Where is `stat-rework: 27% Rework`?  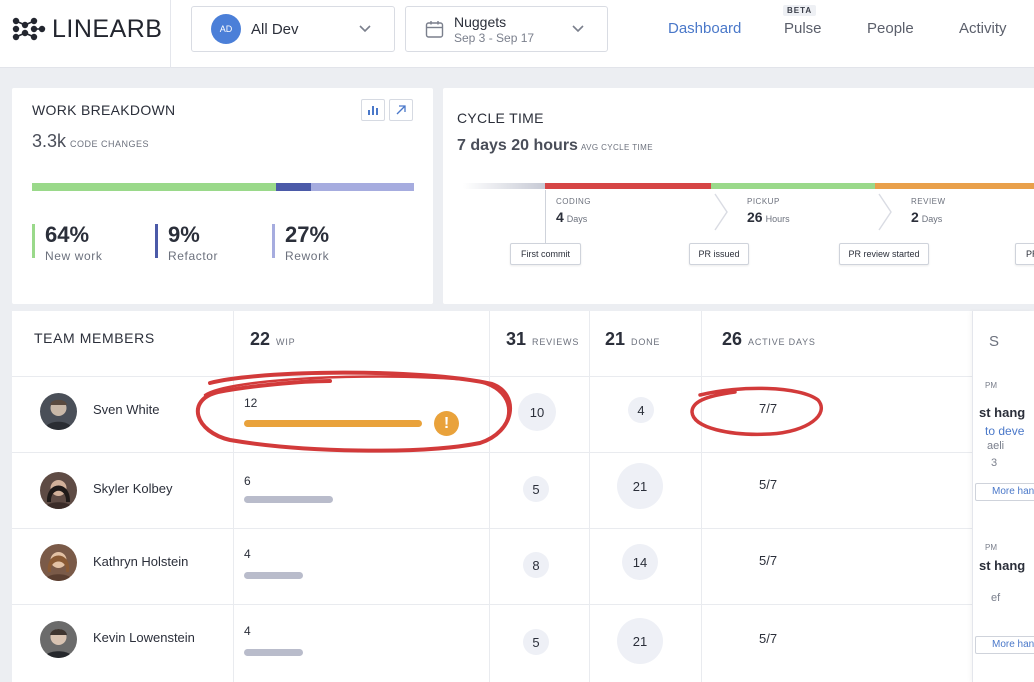
stat-rework: 27% Rework is located at coordinates (301, 242).